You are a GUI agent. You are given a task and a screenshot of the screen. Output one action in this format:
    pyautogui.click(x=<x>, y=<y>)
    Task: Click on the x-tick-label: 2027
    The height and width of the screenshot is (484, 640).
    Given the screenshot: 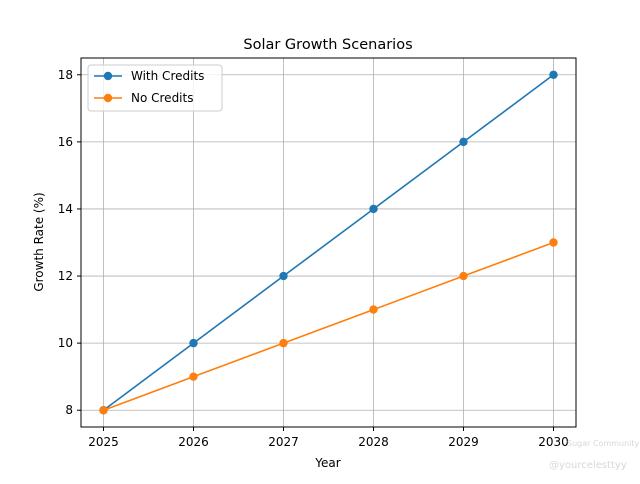 What is the action you would take?
    pyautogui.click(x=283, y=442)
    